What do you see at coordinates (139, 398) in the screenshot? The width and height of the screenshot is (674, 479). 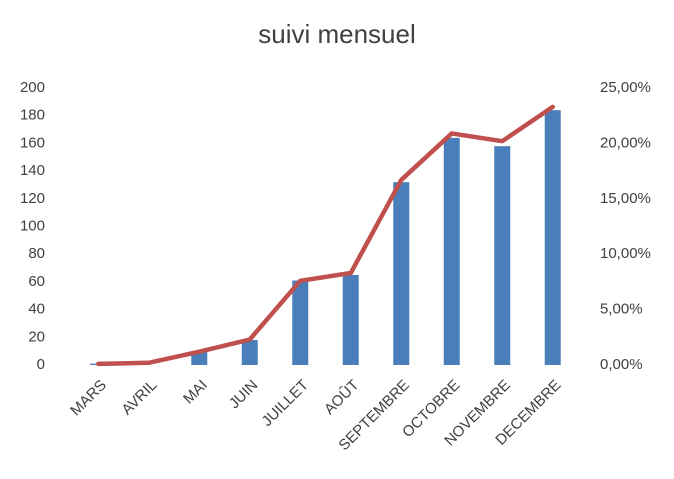 I see `x-tick-label: AVRIL` at bounding box center [139, 398].